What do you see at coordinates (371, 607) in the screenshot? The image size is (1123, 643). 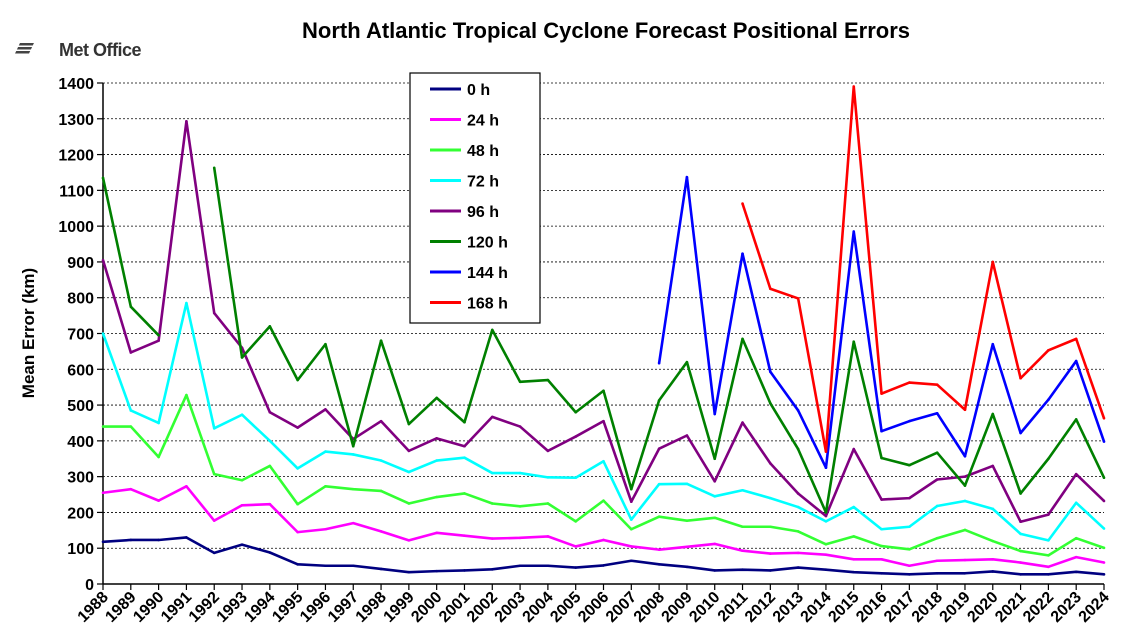 I see `x-tick-label: 1998` at bounding box center [371, 607].